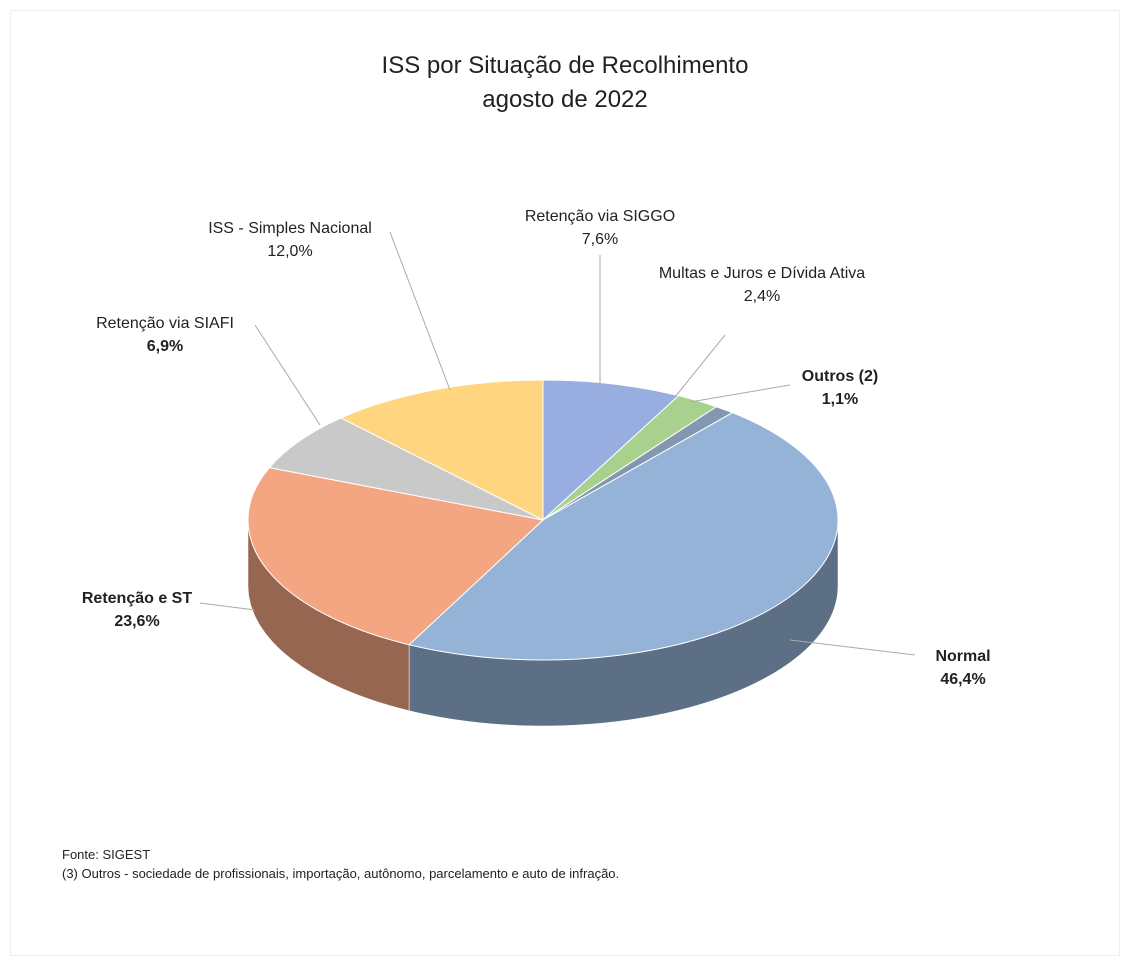 The image size is (1130, 966). I want to click on value-label: 23,6%, so click(137, 621).